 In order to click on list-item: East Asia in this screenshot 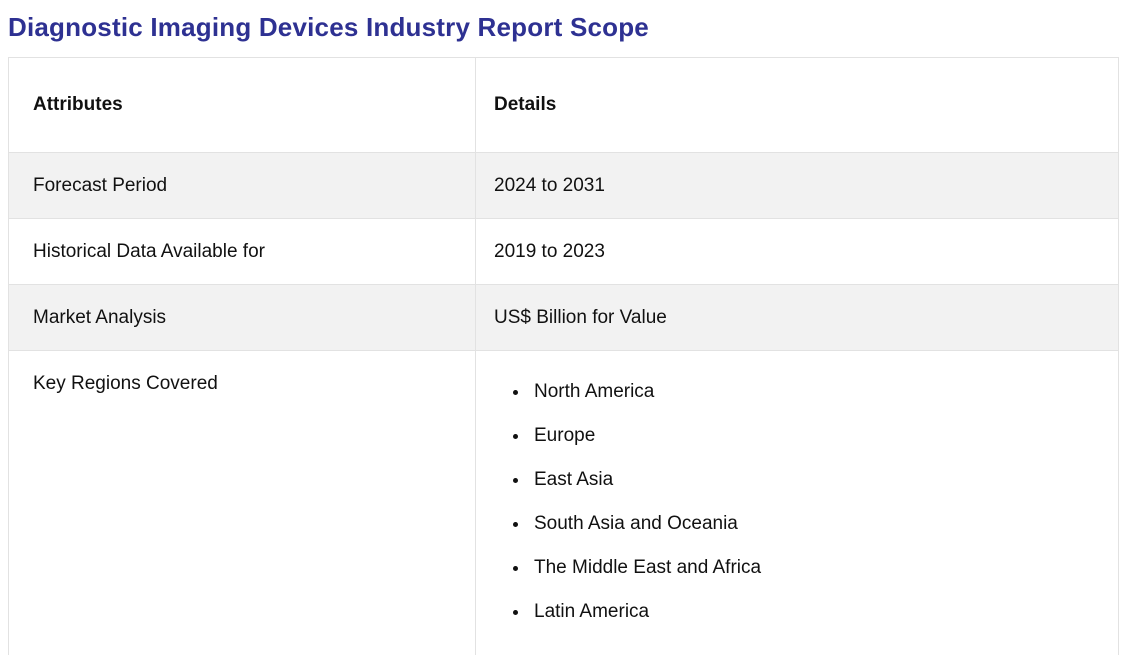, I will do `click(824, 480)`.